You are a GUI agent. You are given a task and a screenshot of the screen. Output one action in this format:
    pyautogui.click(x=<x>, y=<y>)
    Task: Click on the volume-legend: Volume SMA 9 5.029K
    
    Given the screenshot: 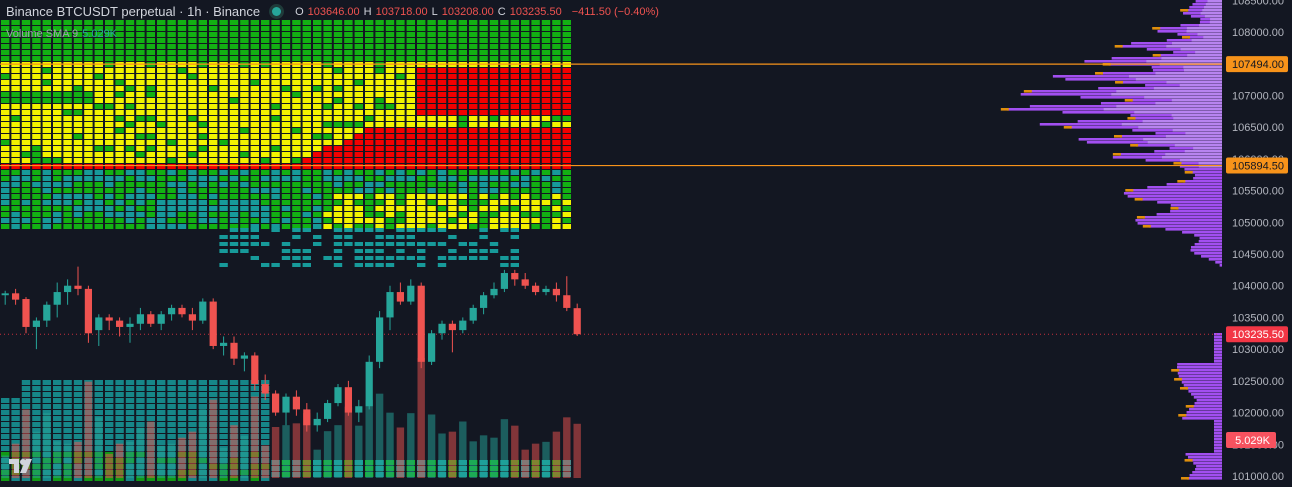 What is the action you would take?
    pyautogui.click(x=61, y=34)
    